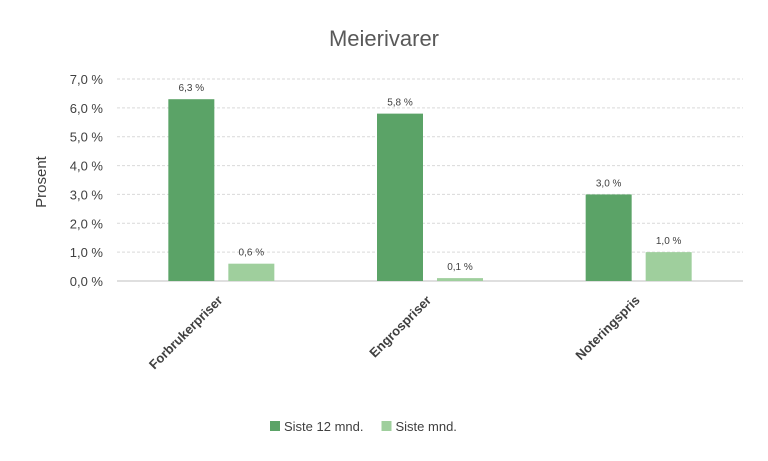 The width and height of the screenshot is (768, 461). Describe the element at coordinates (87, 180) in the screenshot. I see `y-axis-ticks: 0,0 % 1,0 % 2,0 % 3,0 % 4,0 % 5,0 % 6,0 % 7,0 %` at that location.